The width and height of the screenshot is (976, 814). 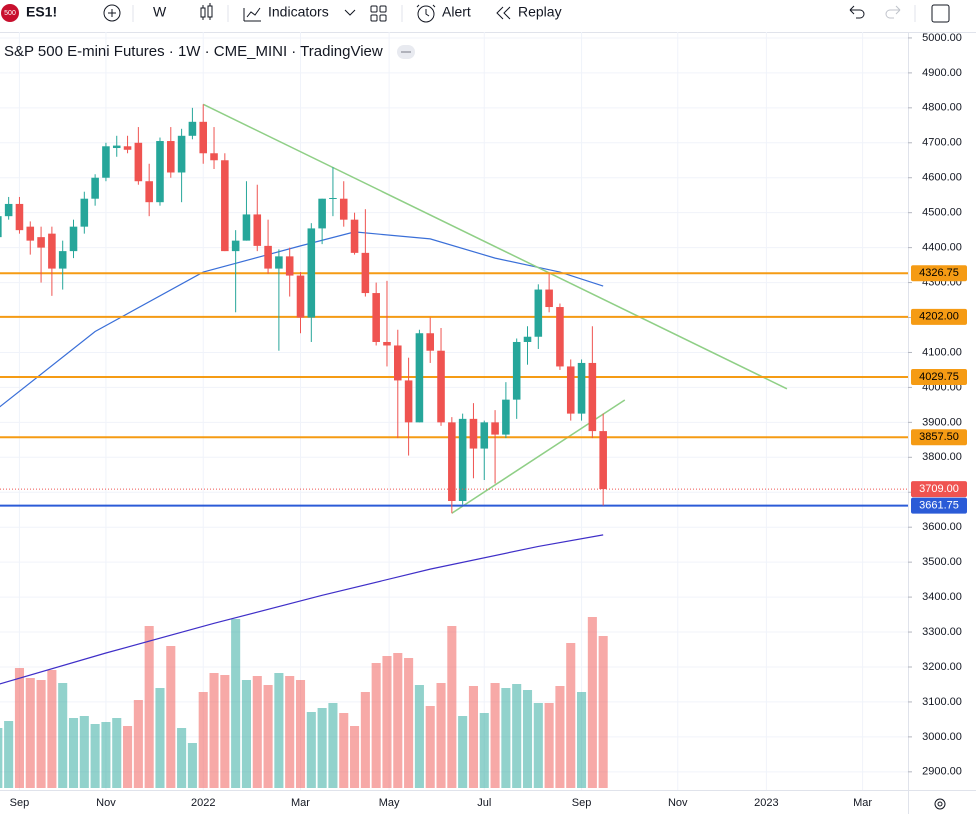 I want to click on last-price-tag, so click(x=939, y=489).